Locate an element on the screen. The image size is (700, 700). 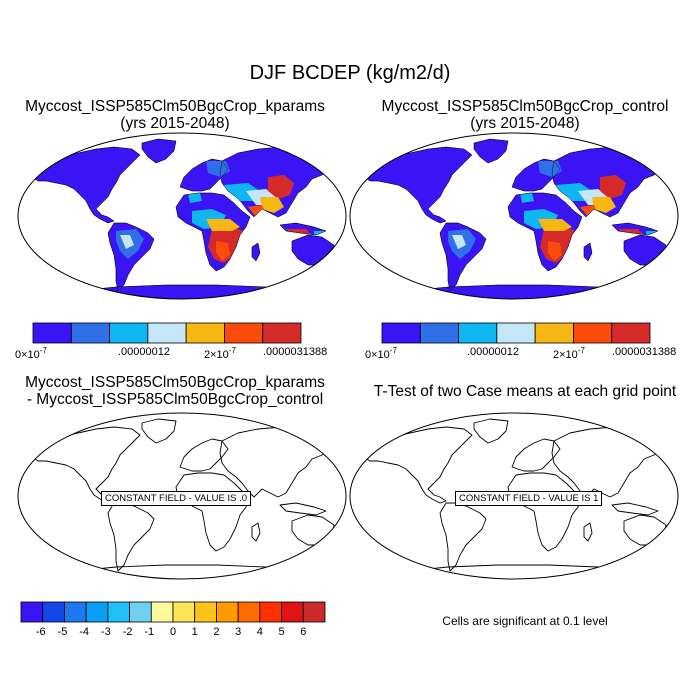
constant-field-message-difference: CONSTANT FIELD - VALUE IS .0 is located at coordinates (176, 498).